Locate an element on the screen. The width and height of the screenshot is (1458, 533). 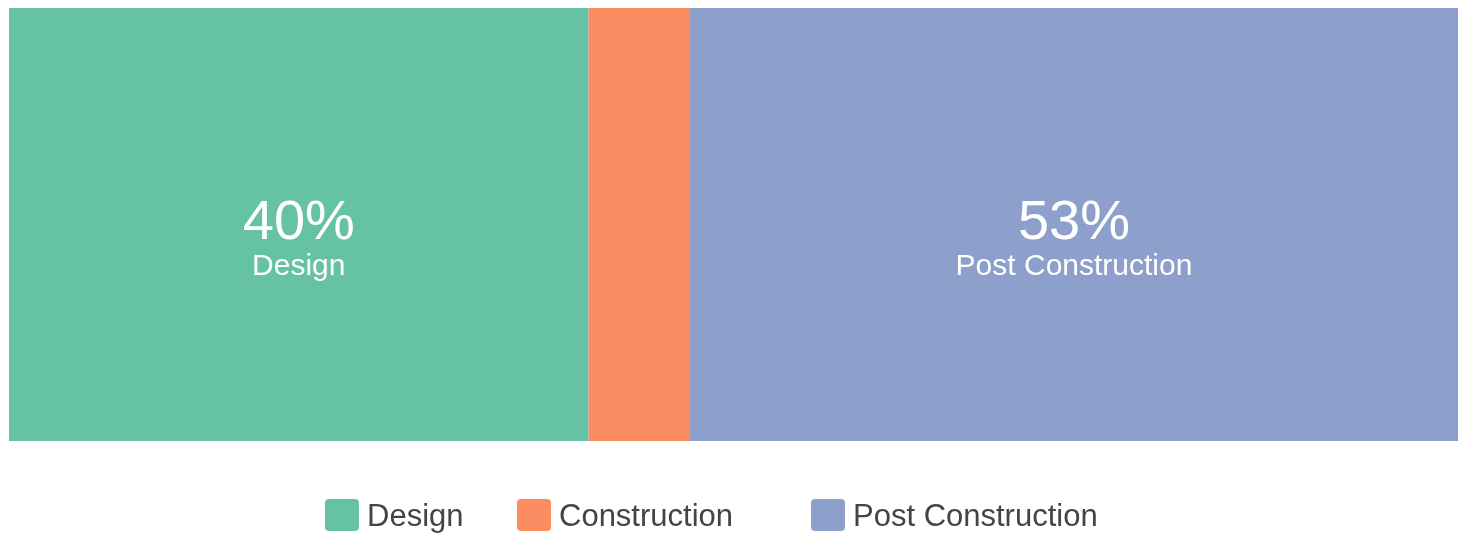
legend-label: Construction is located at coordinates (646, 515).